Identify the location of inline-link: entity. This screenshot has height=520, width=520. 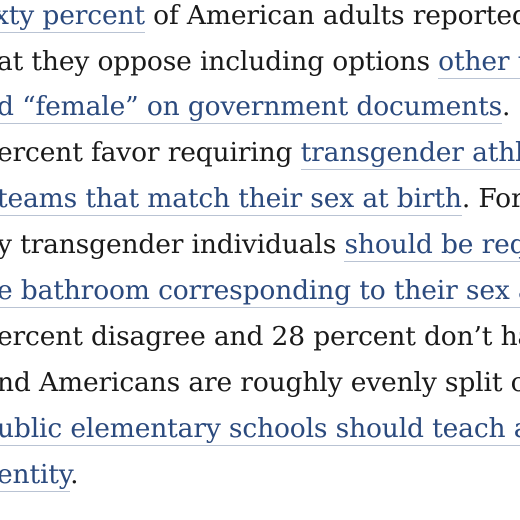
(35, 475).